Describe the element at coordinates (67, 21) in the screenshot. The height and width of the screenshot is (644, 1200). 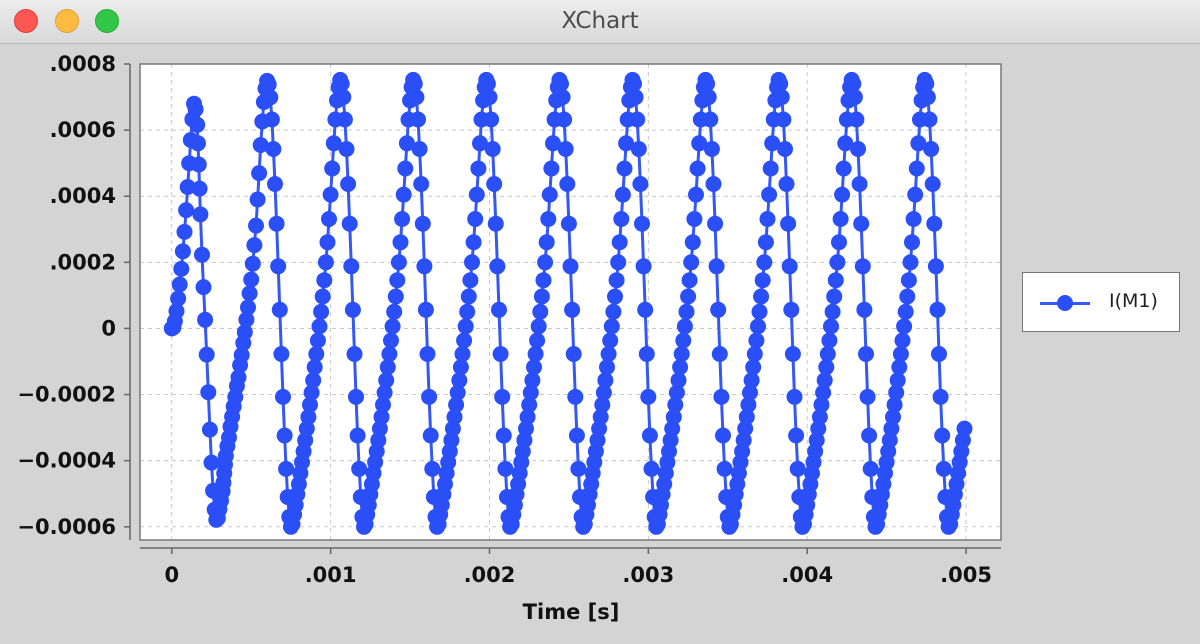
I see `minimize-window-button` at that location.